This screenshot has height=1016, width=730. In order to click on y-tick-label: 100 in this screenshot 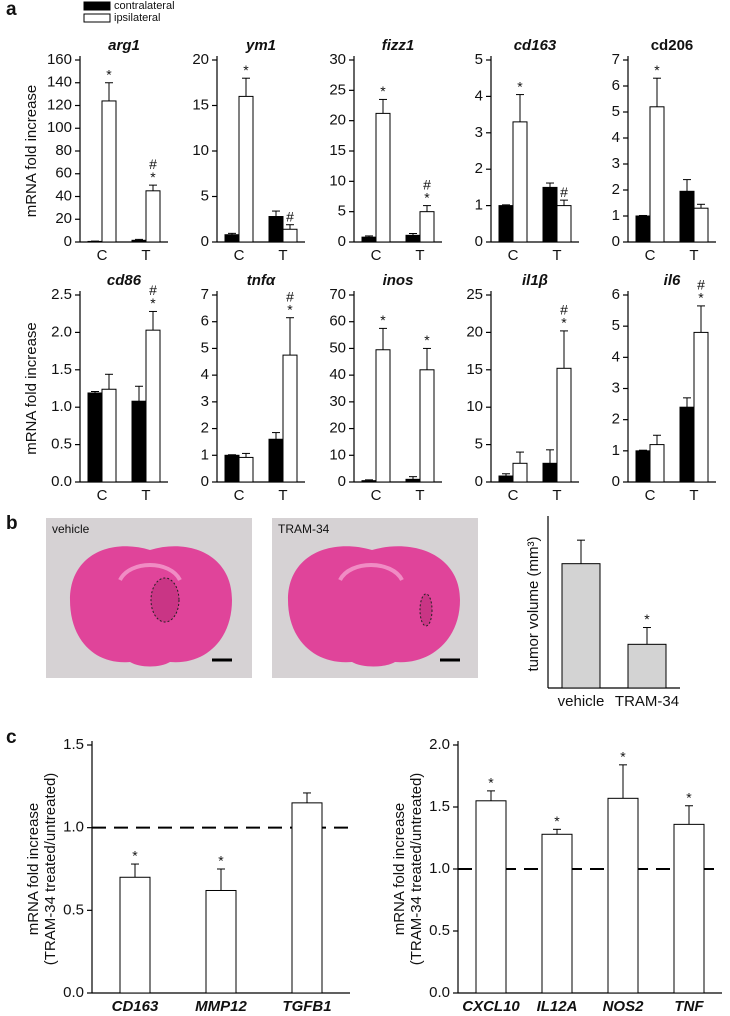, I will do `click(59, 127)`.